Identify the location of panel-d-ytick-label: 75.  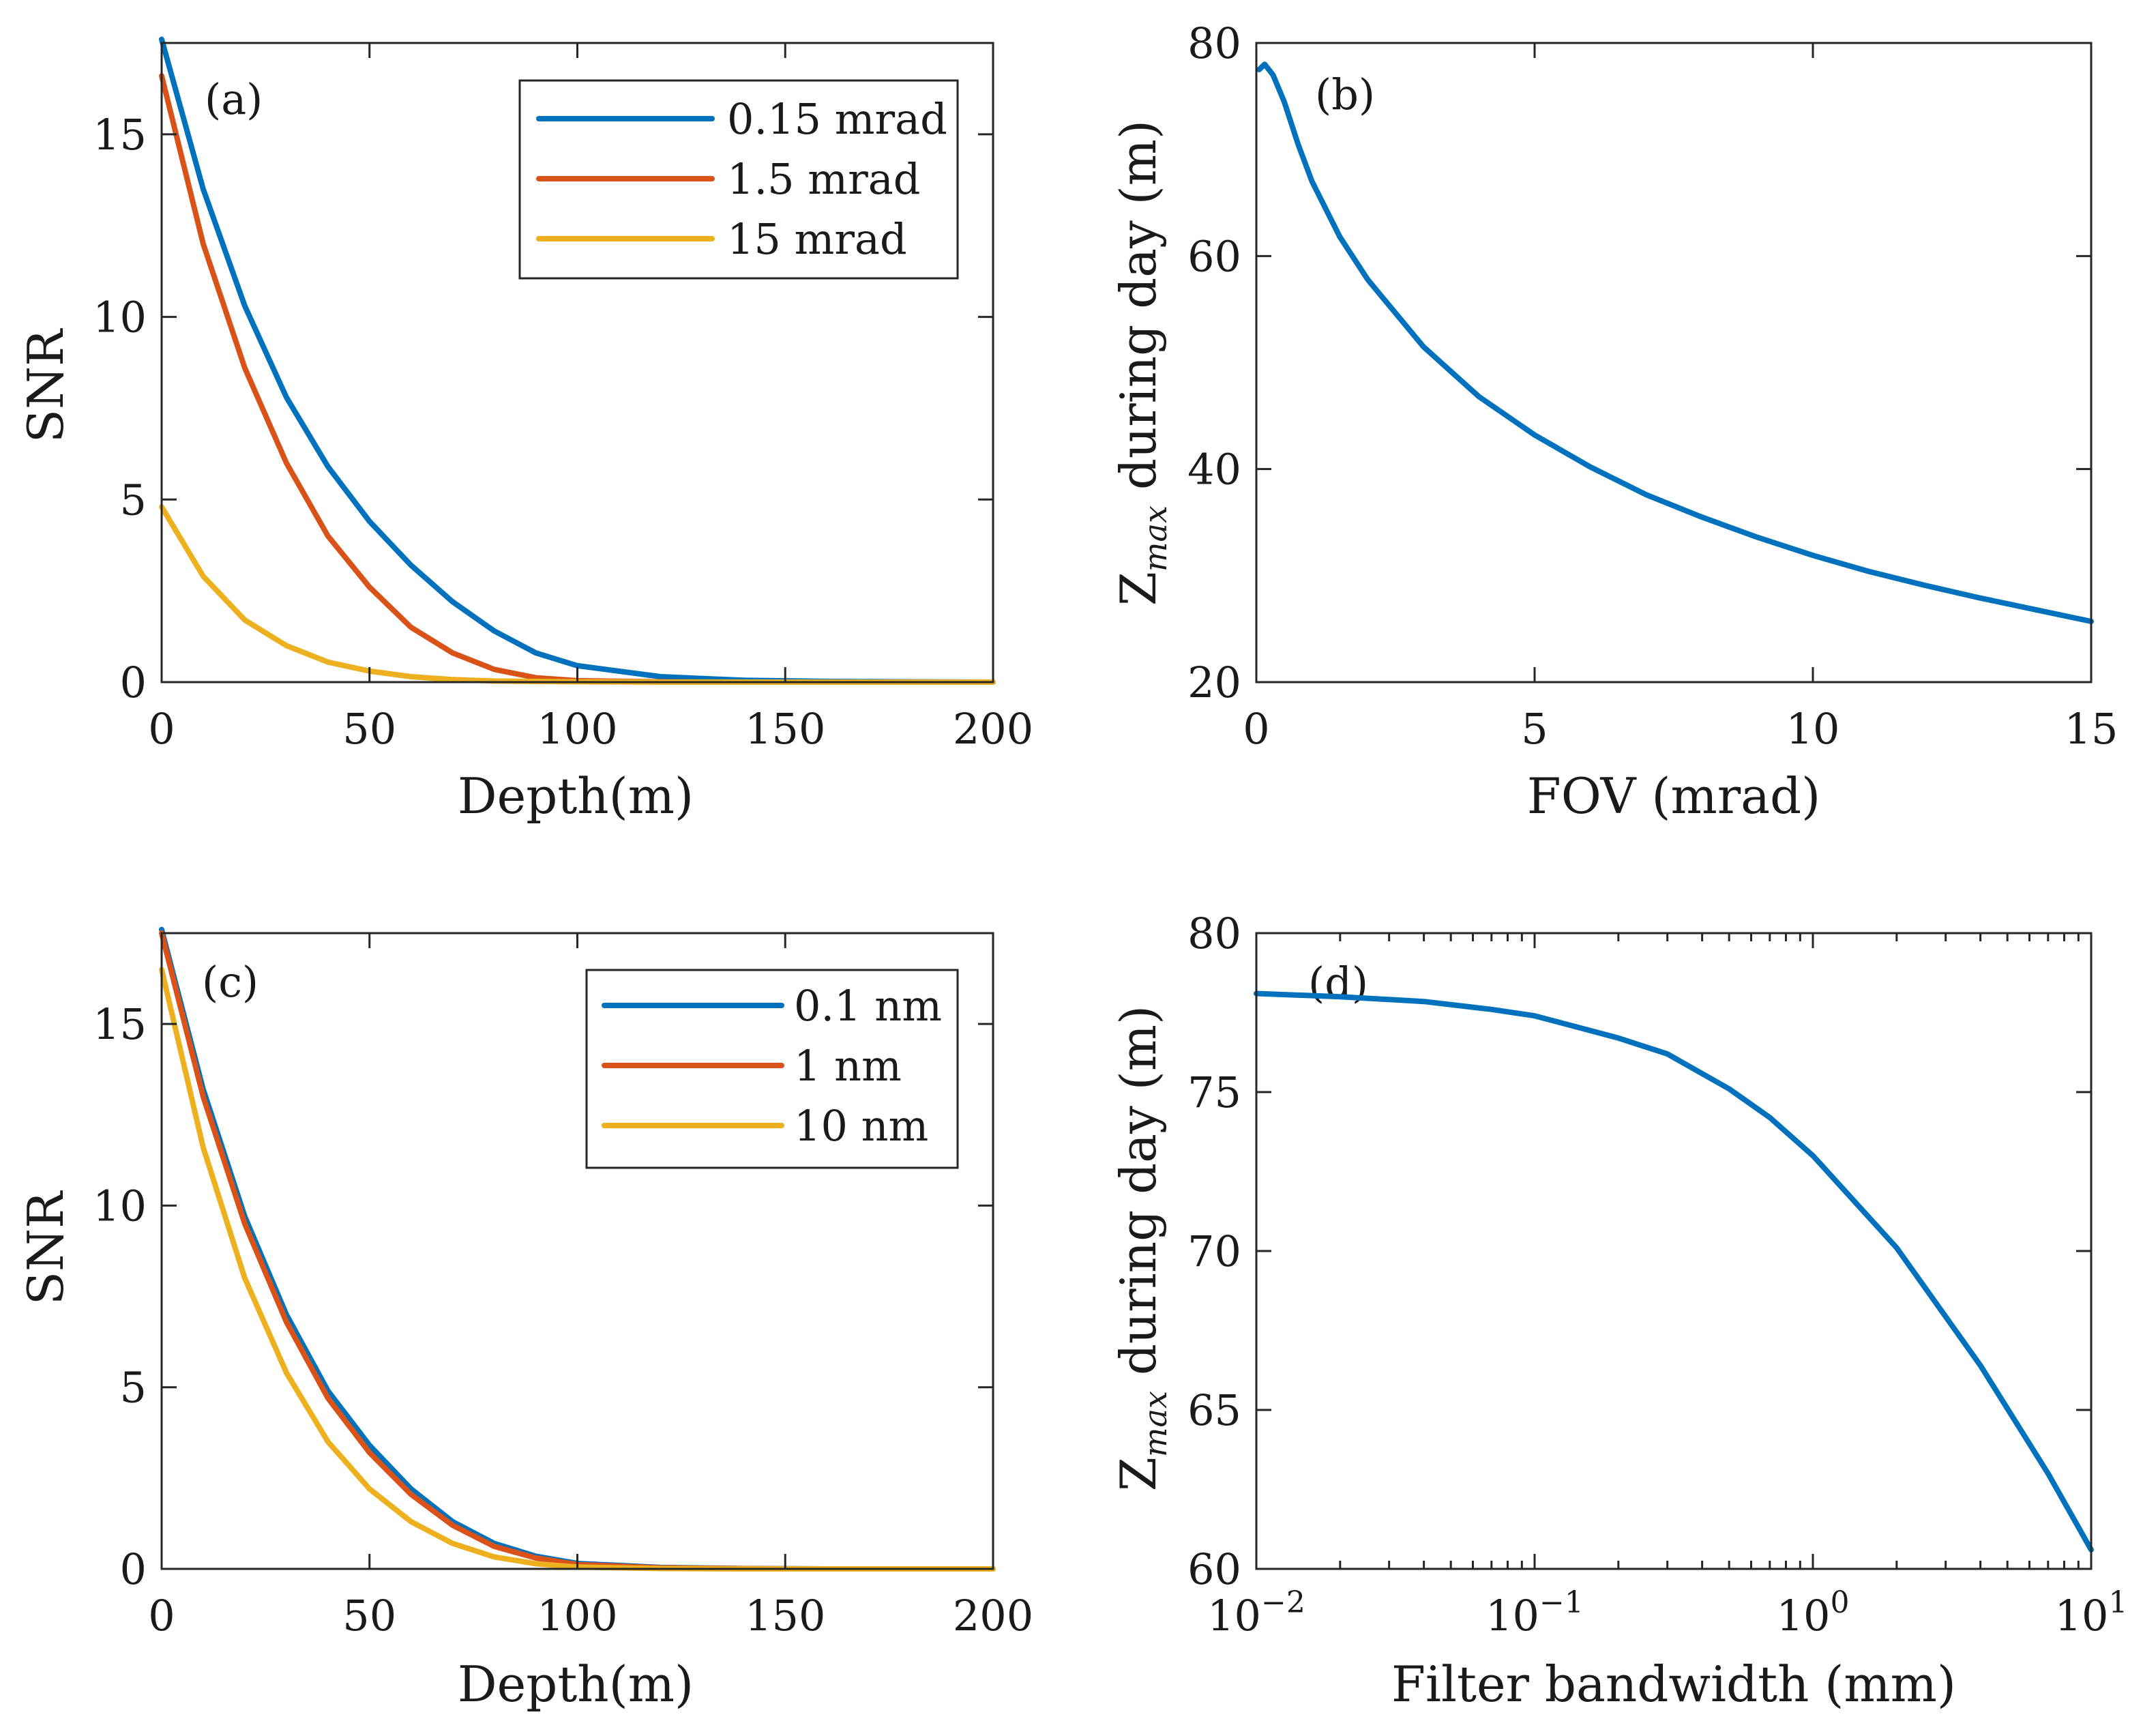
(1214, 1092).